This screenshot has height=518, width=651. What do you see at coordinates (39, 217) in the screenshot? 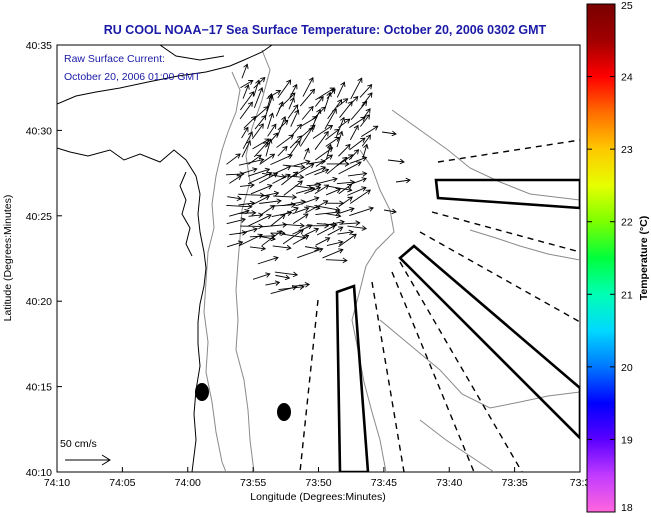
I see `y-tick-label: 40:25` at bounding box center [39, 217].